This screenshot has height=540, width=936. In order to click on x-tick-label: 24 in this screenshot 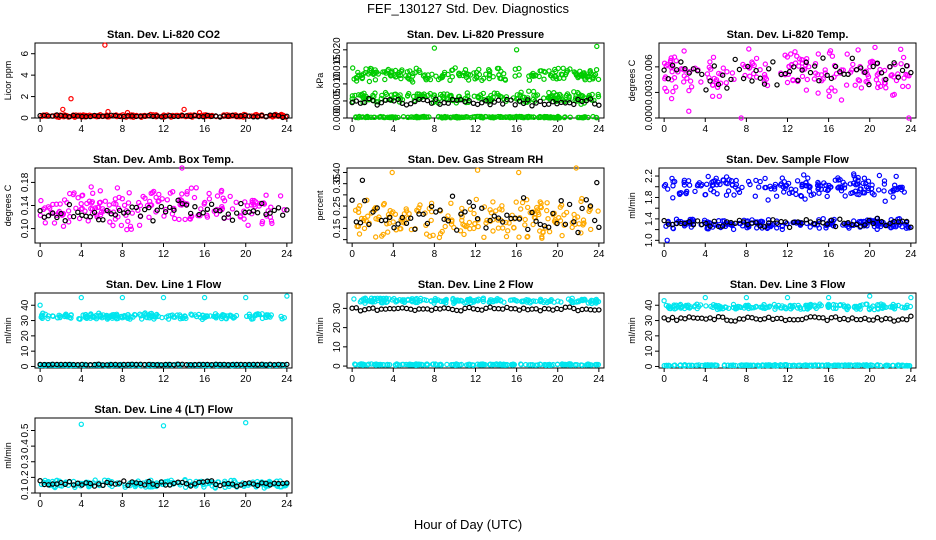, I will do `click(287, 254)`.